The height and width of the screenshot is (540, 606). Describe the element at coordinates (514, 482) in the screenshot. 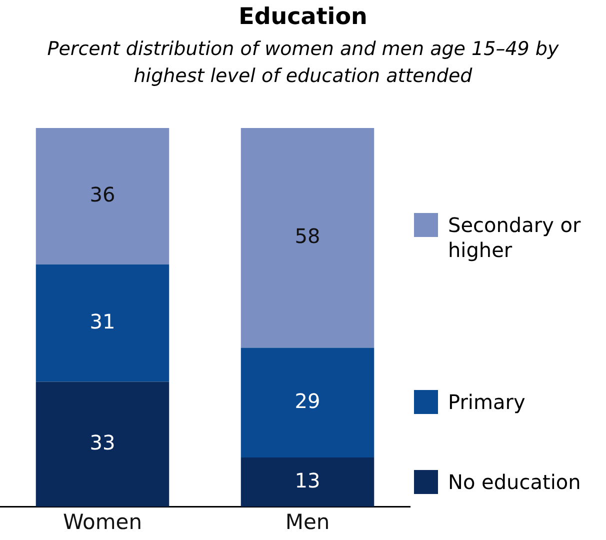

I see `legend-label: No education` at that location.